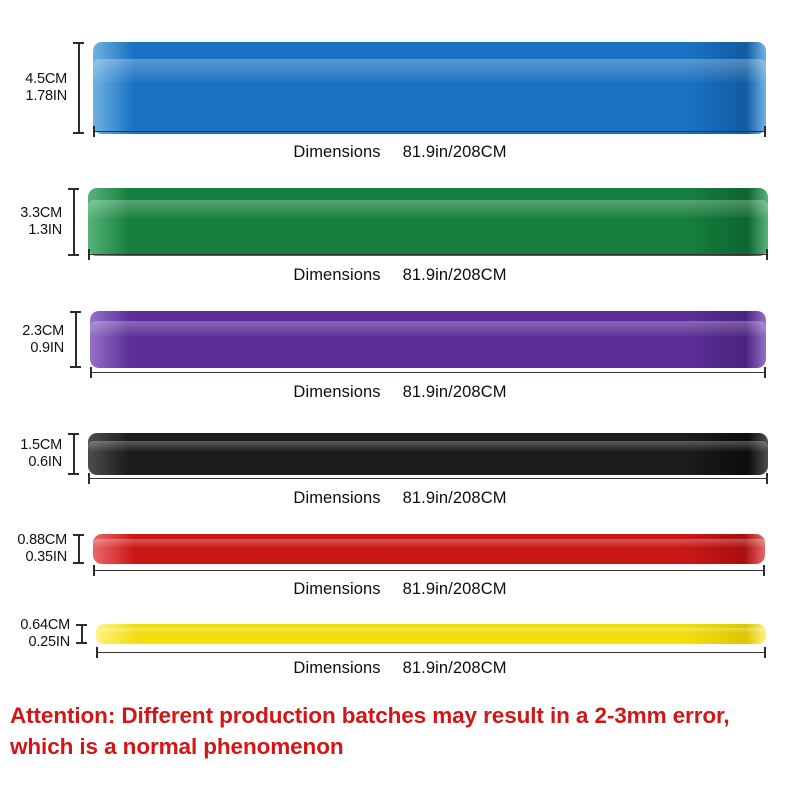 Image resolution: width=800 pixels, height=800 pixels. What do you see at coordinates (429, 549) in the screenshot?
I see `red-band` at bounding box center [429, 549].